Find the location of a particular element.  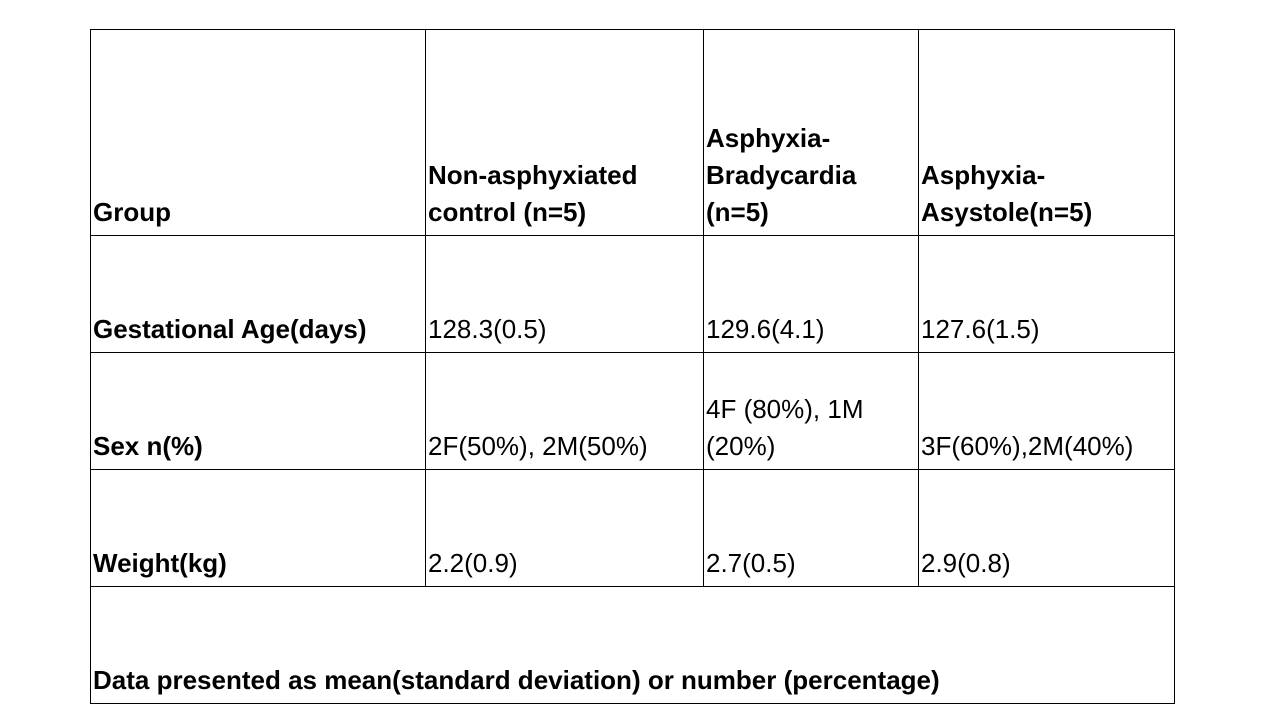

header-bradycardia-line-2: Bradycardia is located at coordinates (781, 175).